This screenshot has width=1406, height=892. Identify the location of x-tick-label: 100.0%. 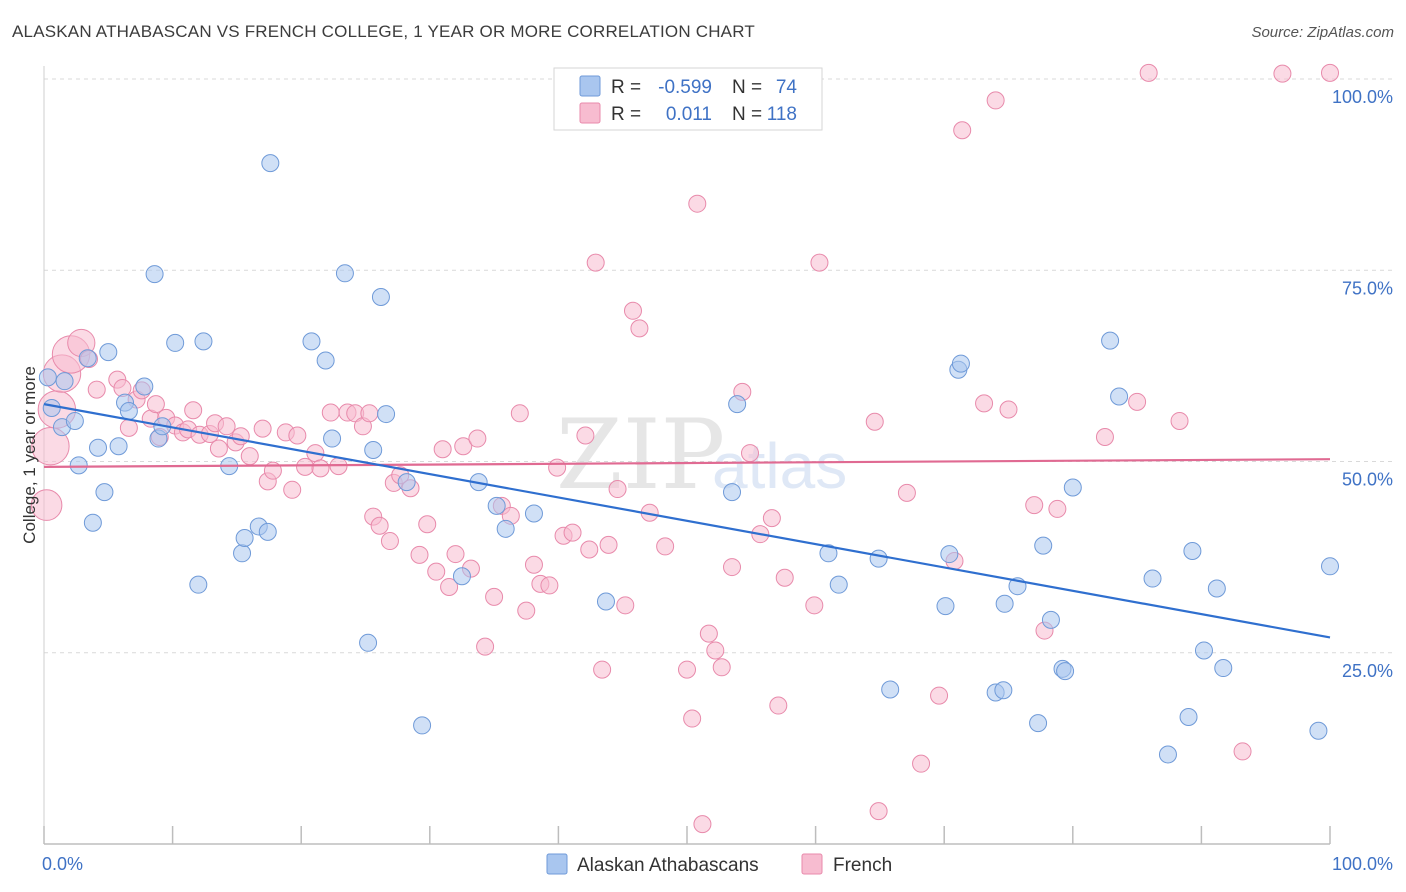
(1362, 864).